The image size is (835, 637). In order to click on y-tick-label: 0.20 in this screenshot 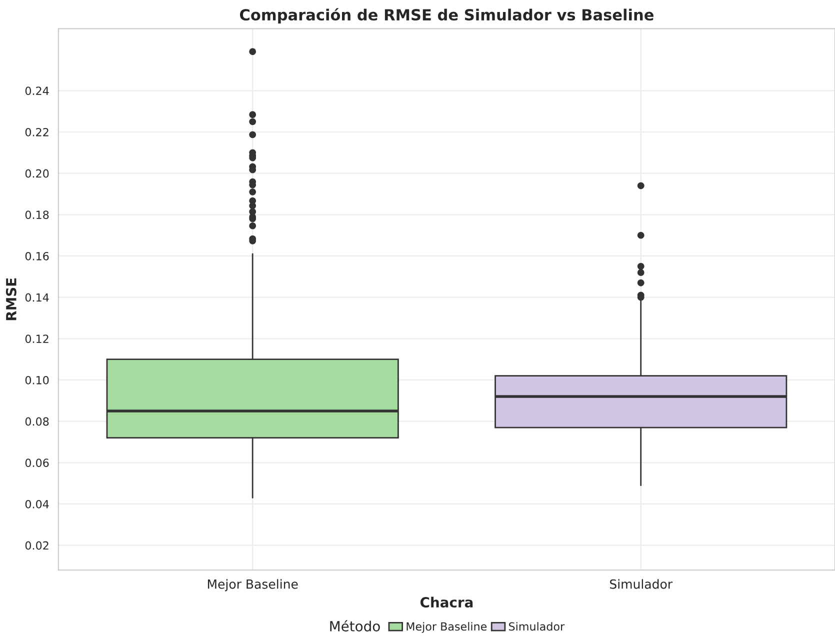, I will do `click(37, 173)`.